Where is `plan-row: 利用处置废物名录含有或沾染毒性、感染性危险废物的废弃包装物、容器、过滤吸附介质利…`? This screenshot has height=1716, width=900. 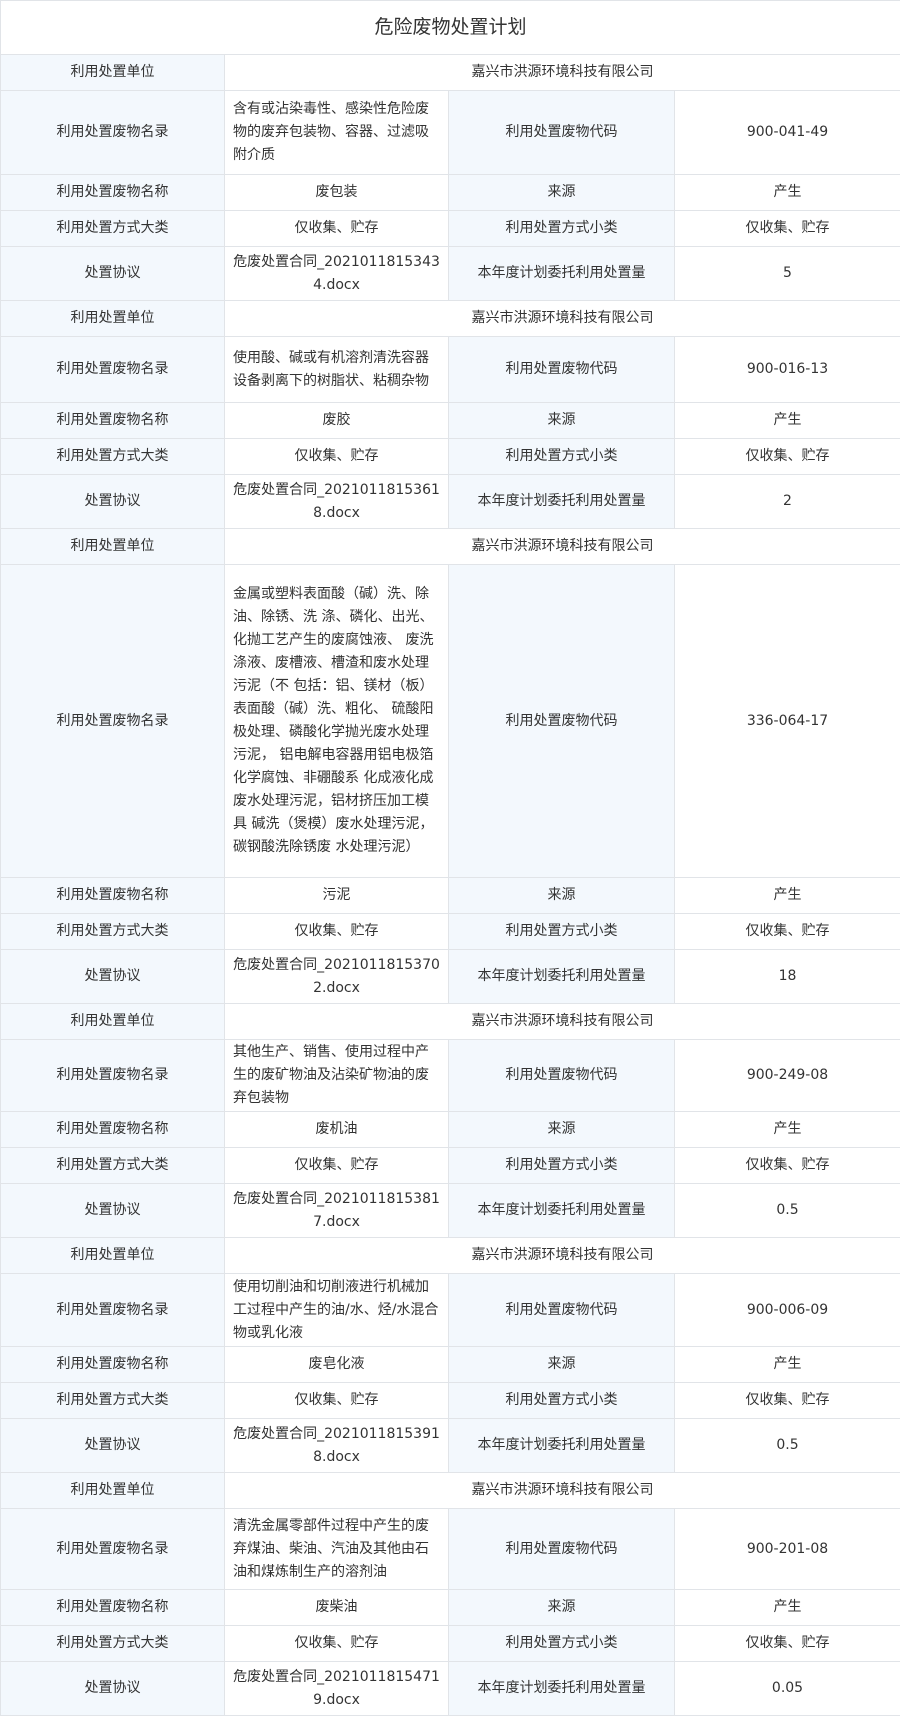
plan-row: 利用处置废物名录含有或沾染毒性、感染性危险废物的废弃包装物、容器、过滤吸附介质利… is located at coordinates (450, 133).